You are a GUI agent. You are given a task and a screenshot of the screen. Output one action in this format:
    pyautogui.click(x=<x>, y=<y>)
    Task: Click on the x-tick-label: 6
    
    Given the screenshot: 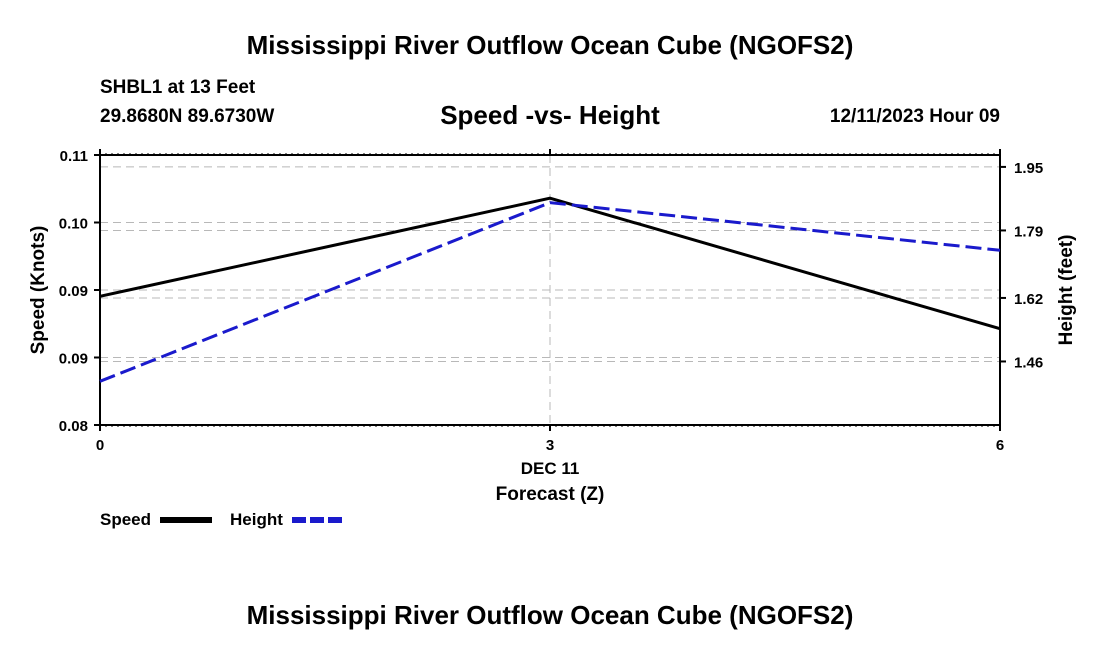 What is the action you would take?
    pyautogui.click(x=1000, y=445)
    